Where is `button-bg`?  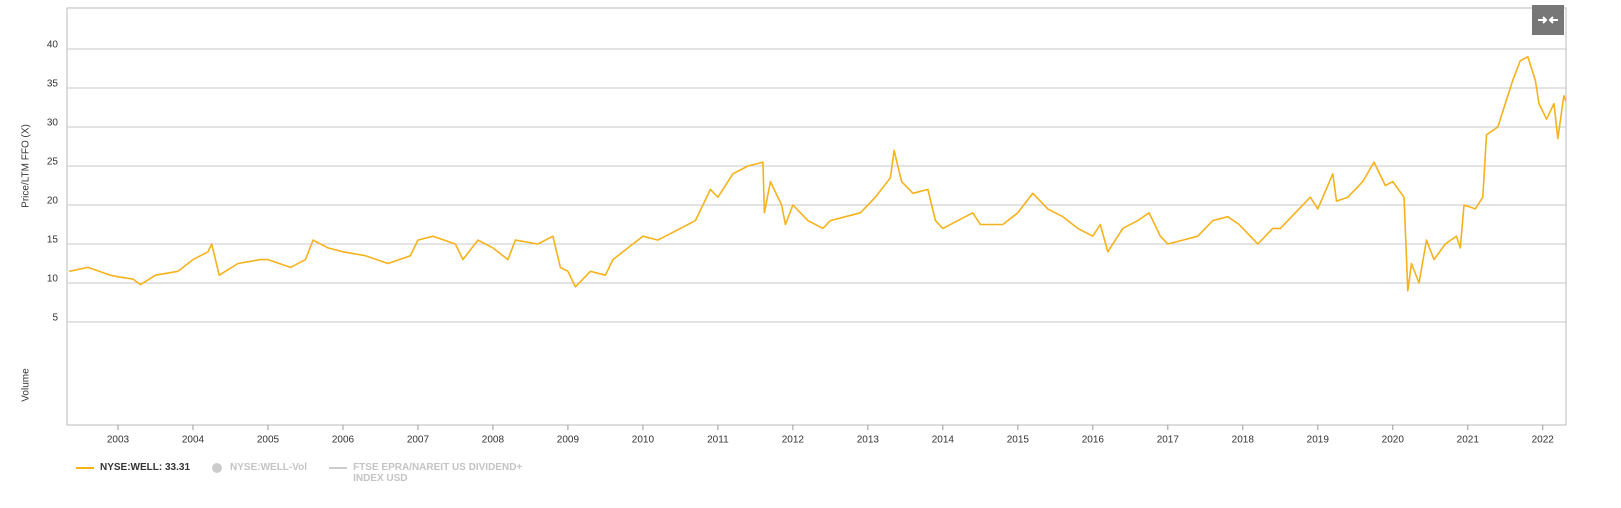
button-bg is located at coordinates (1548, 20).